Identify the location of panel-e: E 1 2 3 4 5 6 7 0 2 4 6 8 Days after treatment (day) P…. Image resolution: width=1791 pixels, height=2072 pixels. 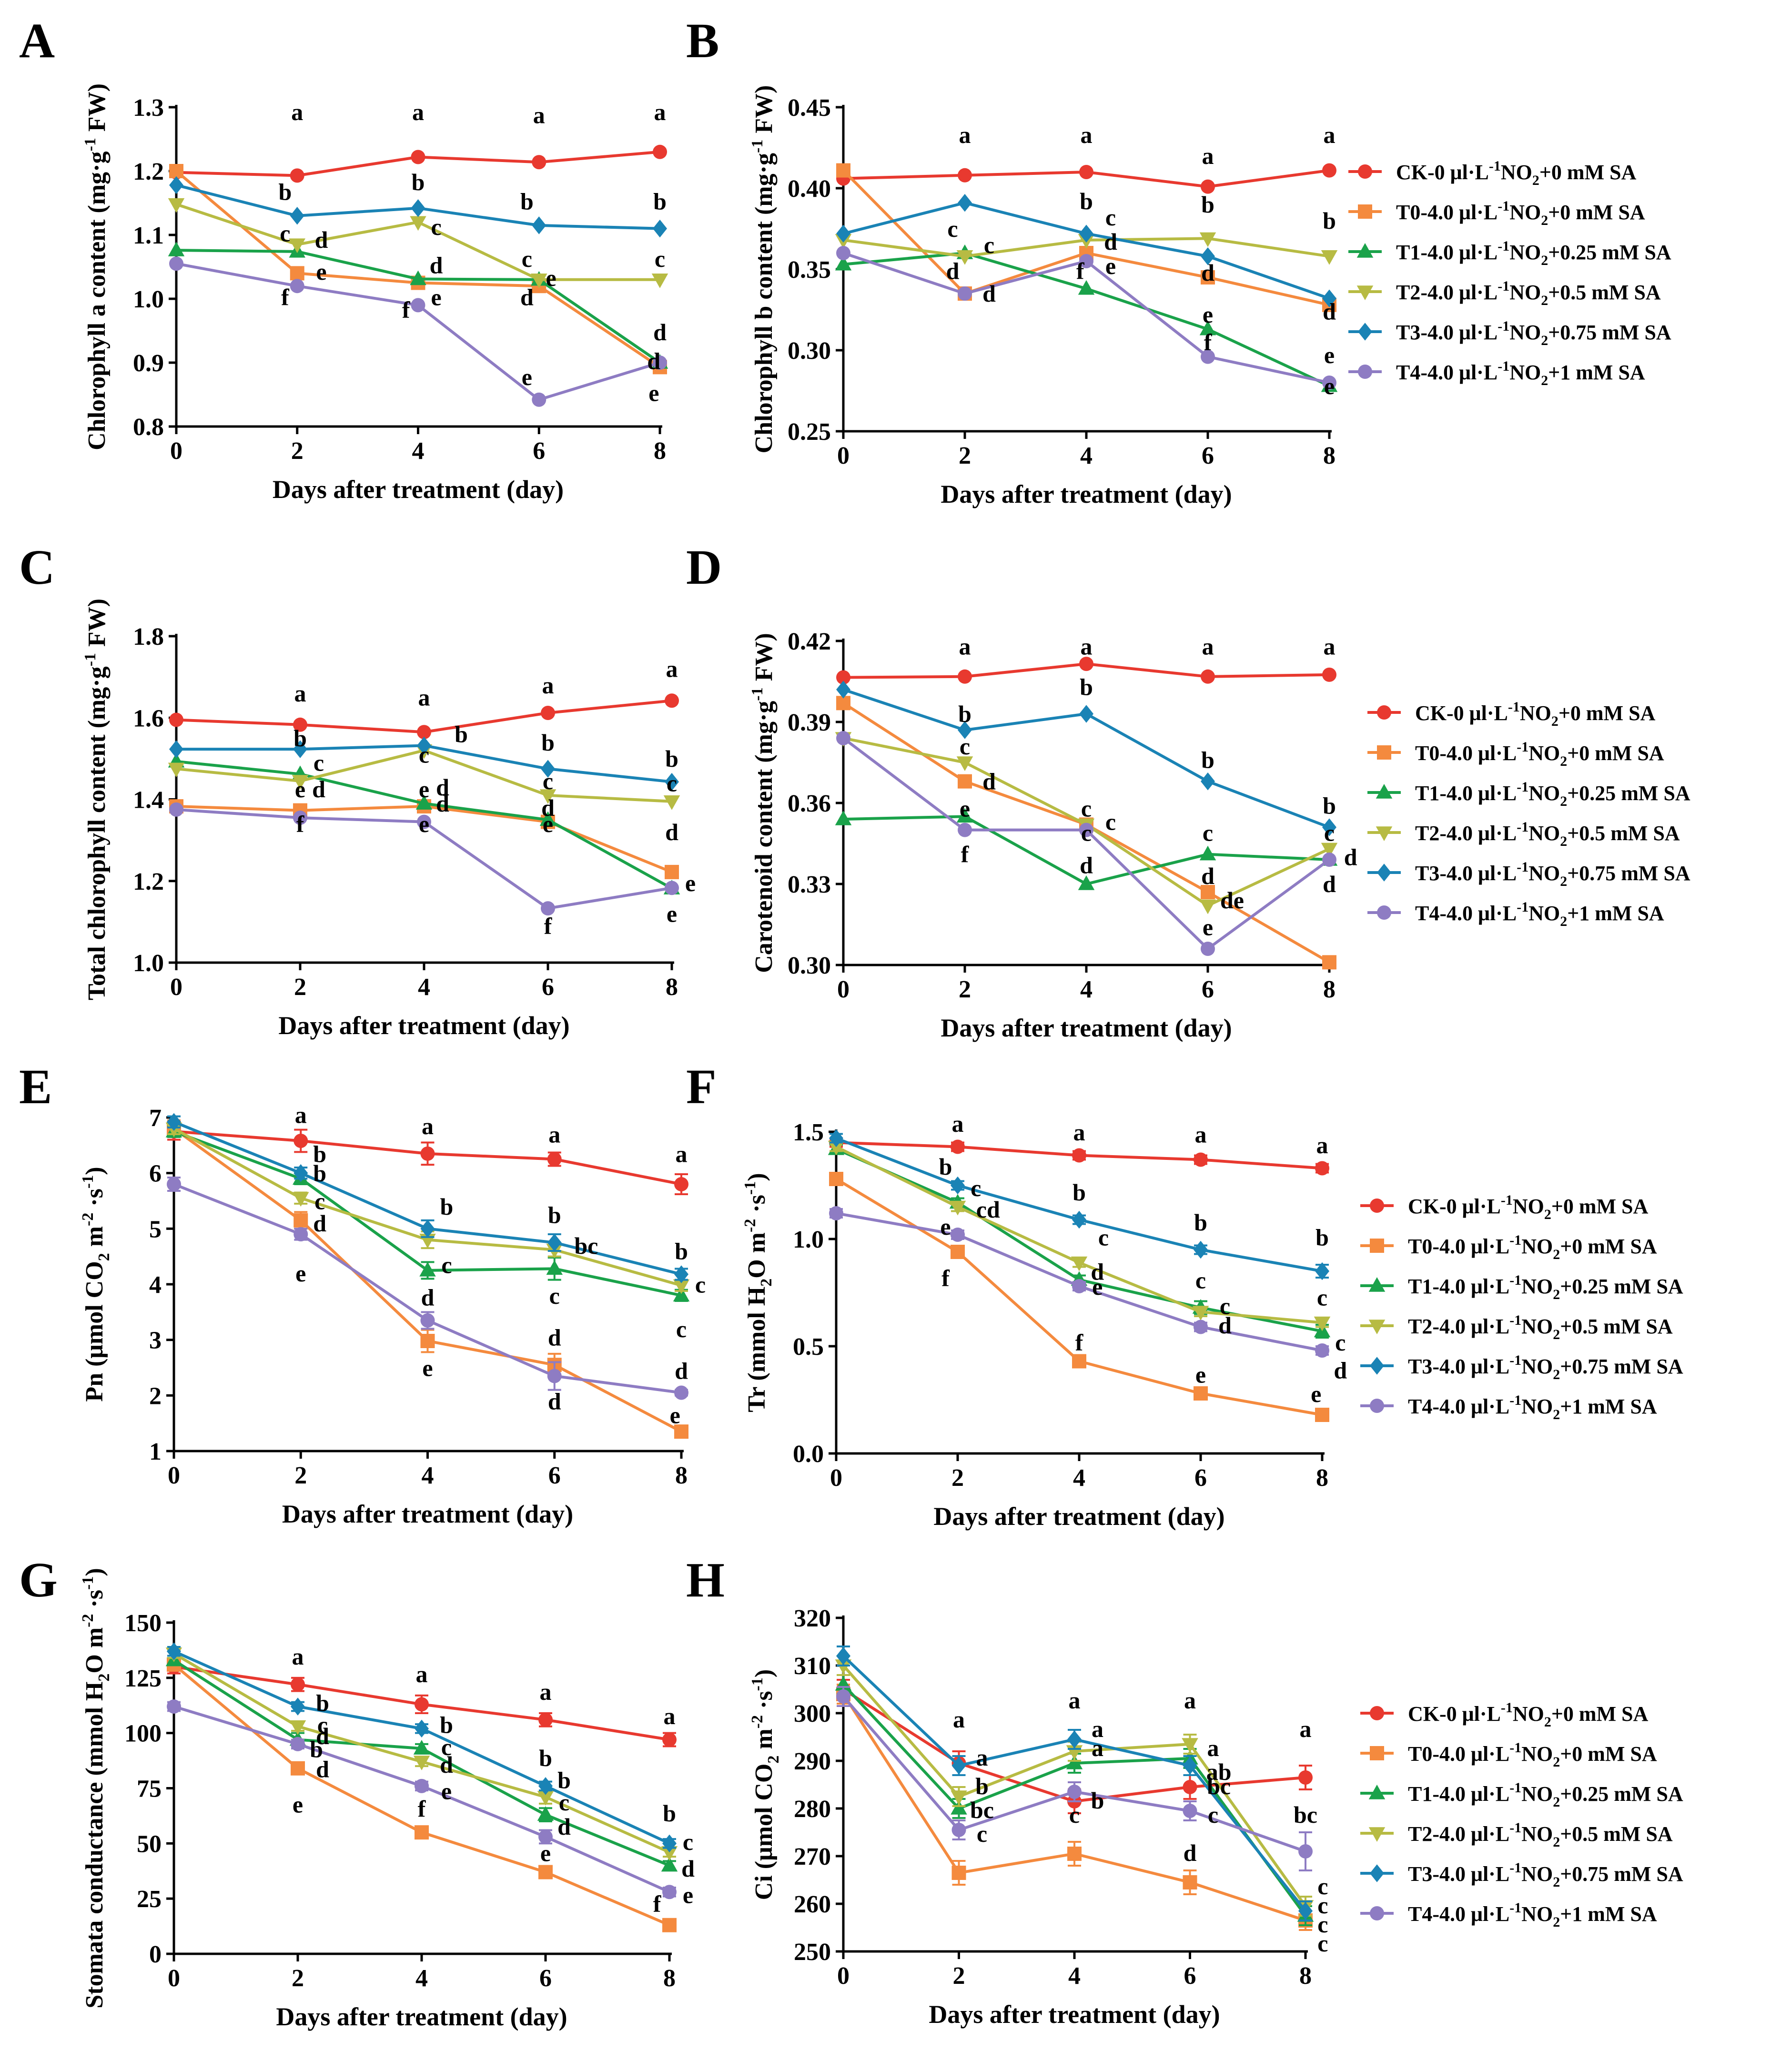
(363, 1293).